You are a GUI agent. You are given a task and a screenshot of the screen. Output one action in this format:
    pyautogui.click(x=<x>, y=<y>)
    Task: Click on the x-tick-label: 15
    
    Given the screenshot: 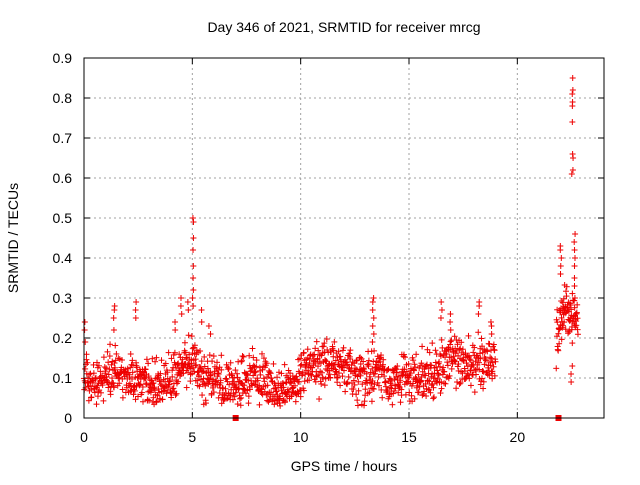 What is the action you would take?
    pyautogui.click(x=409, y=437)
    